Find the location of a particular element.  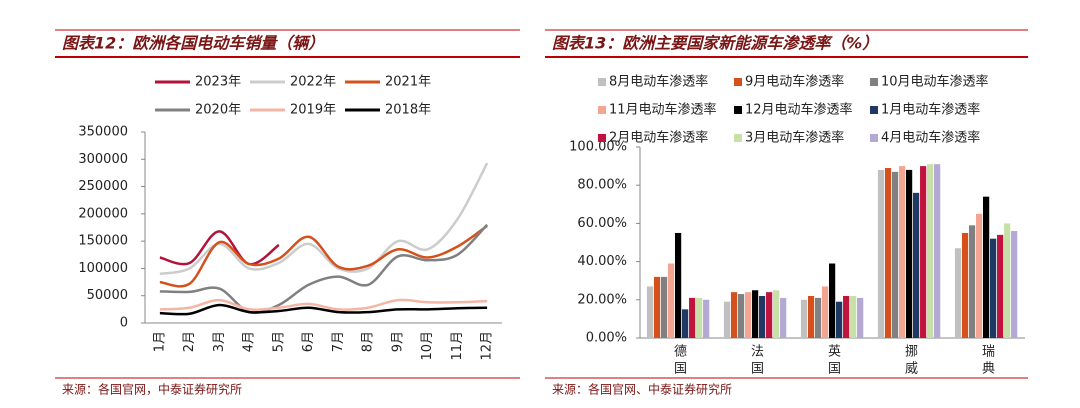

legend-label: 2022年 is located at coordinates (313, 82).